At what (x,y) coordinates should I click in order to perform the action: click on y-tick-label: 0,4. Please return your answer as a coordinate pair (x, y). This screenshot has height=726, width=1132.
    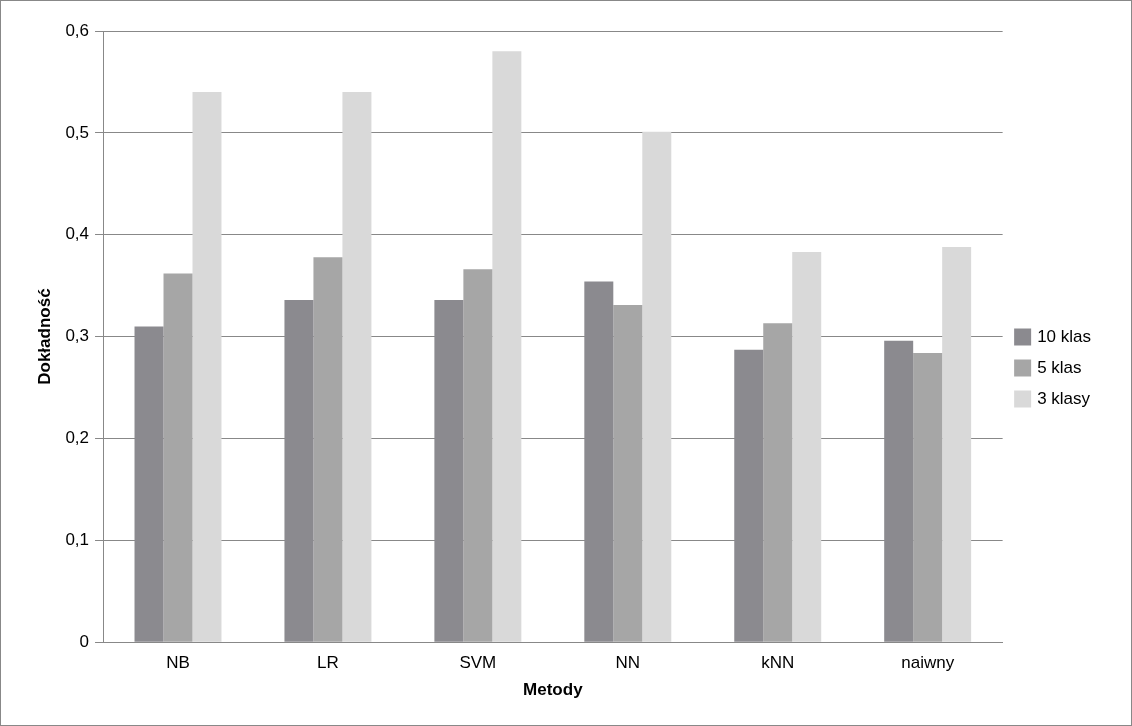
    Looking at the image, I should click on (77, 234).